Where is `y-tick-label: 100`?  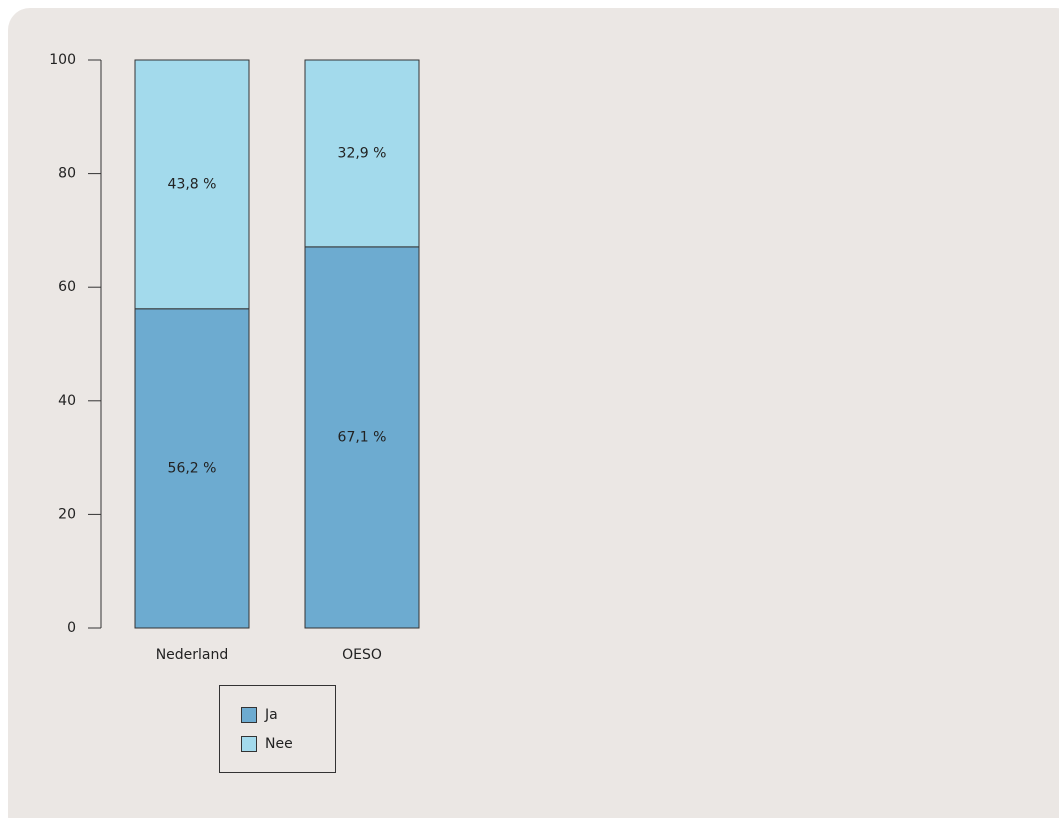
y-tick-label: 100 is located at coordinates (62, 60).